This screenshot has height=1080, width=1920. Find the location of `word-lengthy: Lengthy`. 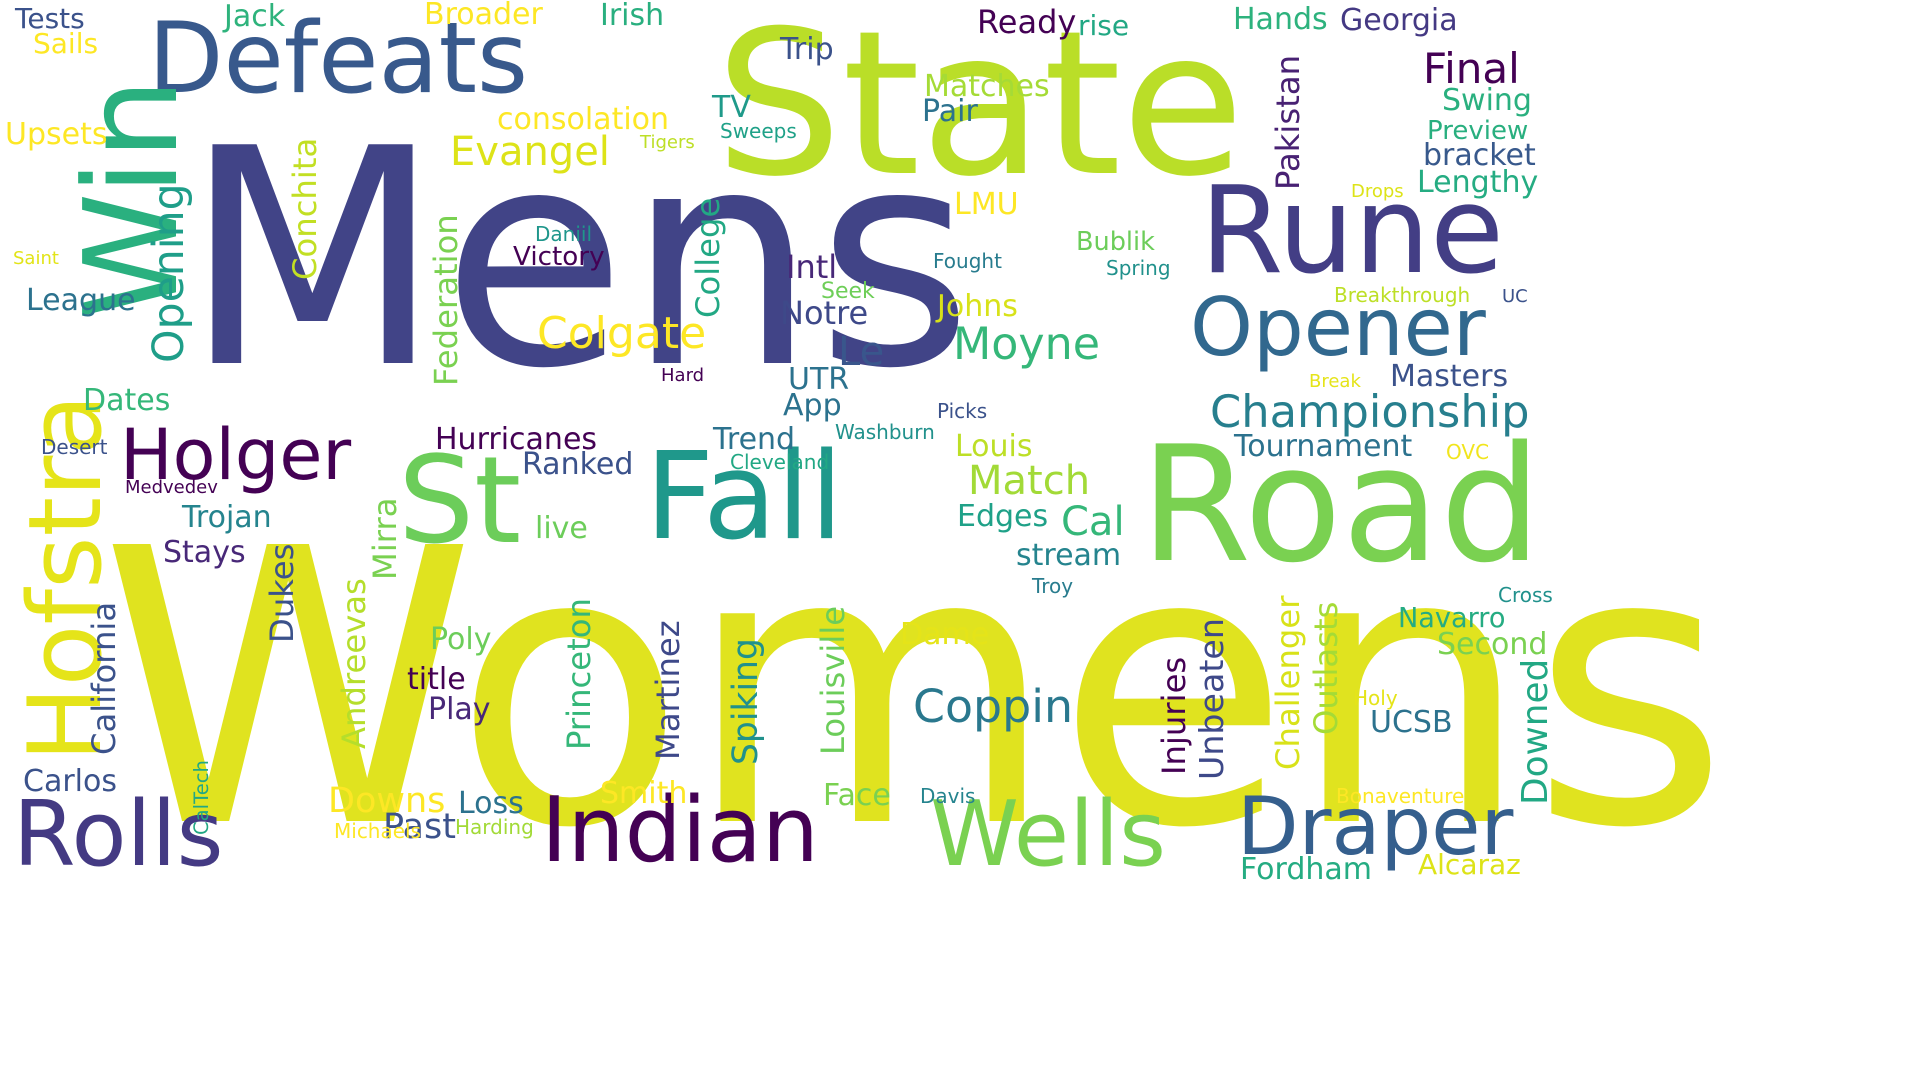

word-lengthy: Lengthy is located at coordinates (1478, 182).